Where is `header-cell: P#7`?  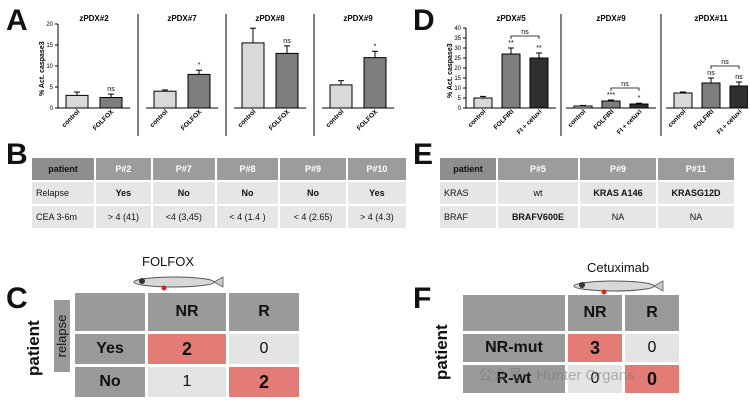
header-cell: P#7 is located at coordinates (183, 169).